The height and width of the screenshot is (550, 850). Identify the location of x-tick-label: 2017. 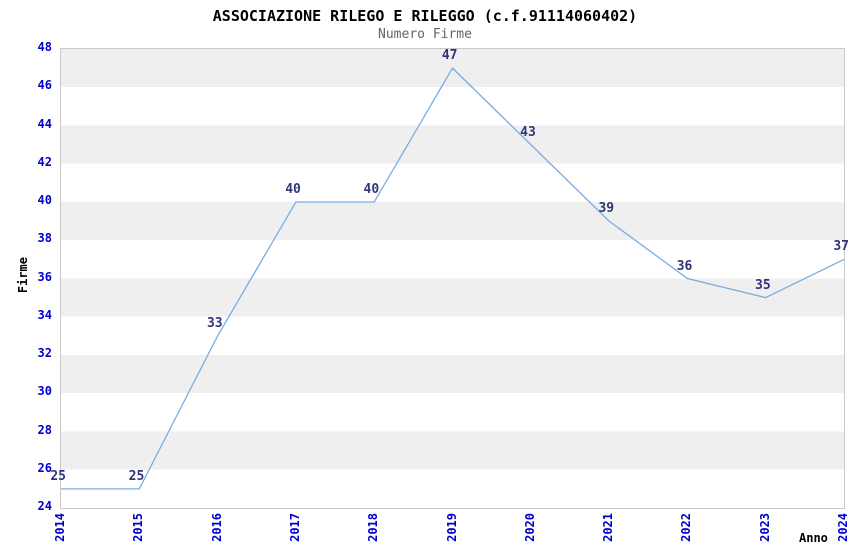
(294, 527).